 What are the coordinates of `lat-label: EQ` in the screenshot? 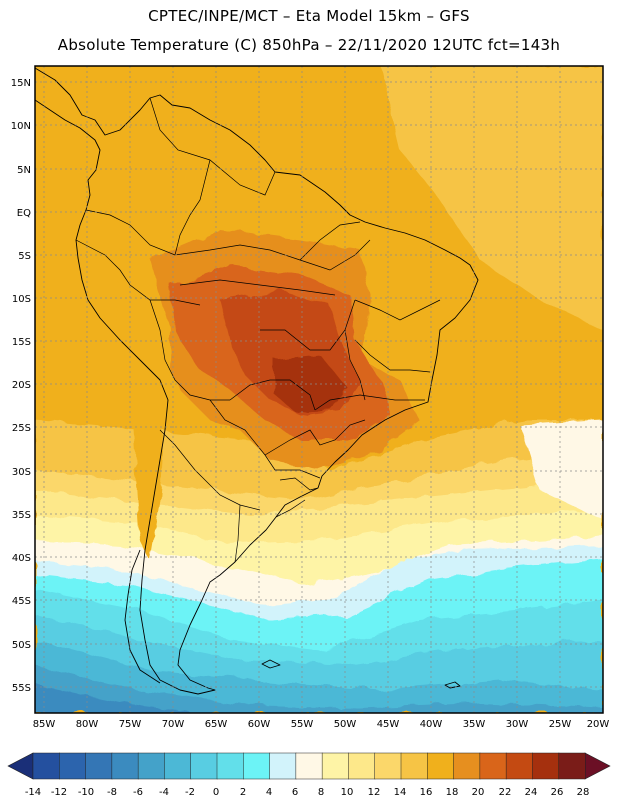 It's located at (24, 213).